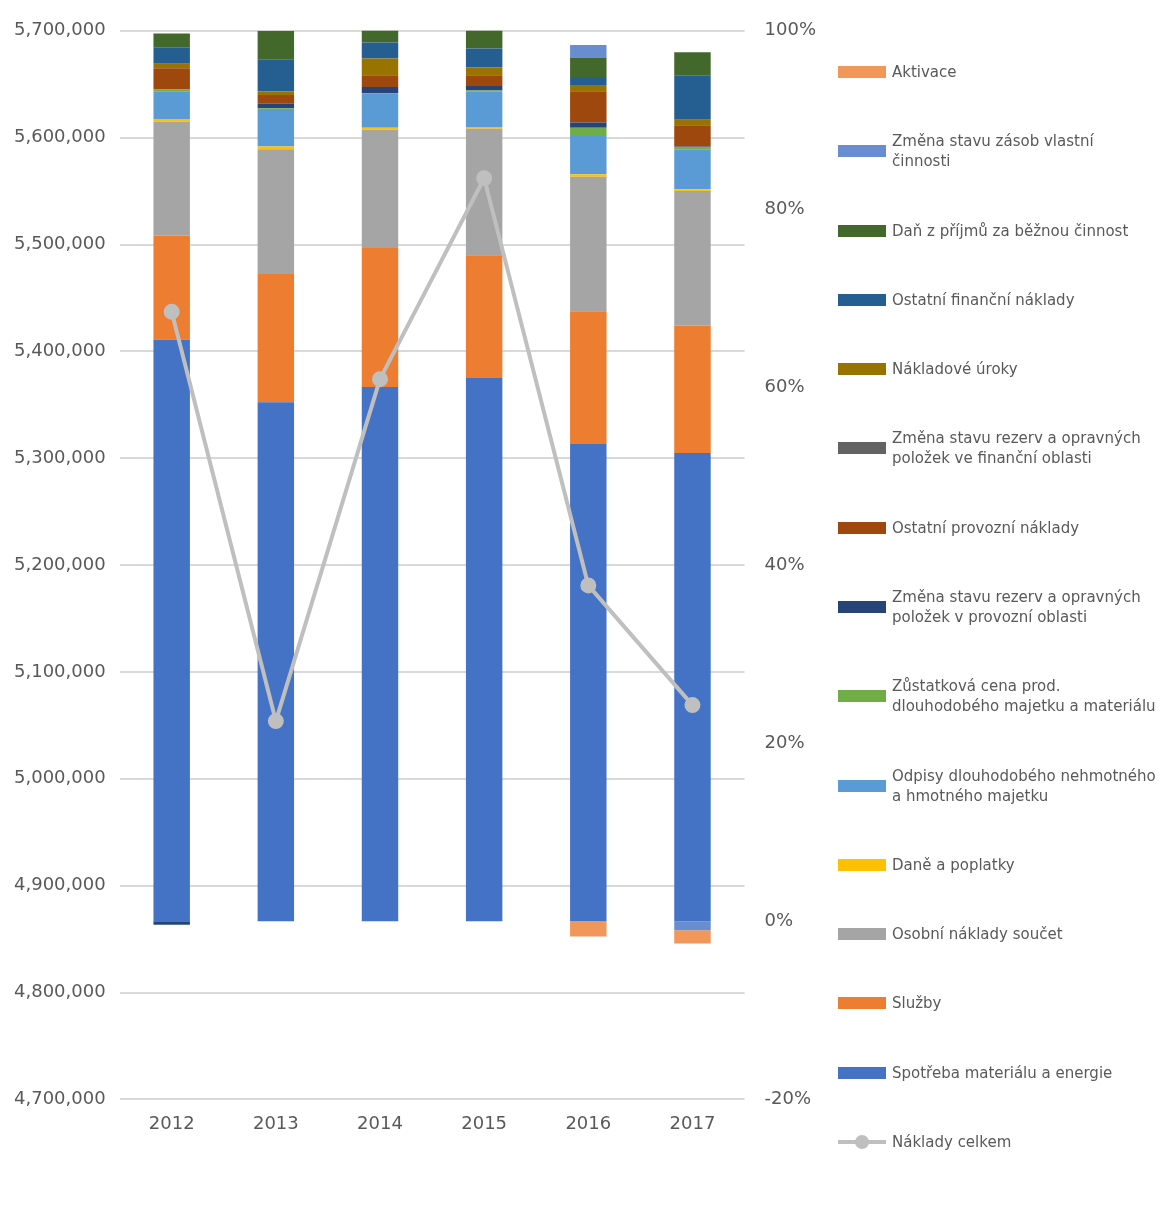 This screenshot has height=1209, width=1160. What do you see at coordinates (955, 369) in the screenshot?
I see `legend-label: Nákladové úroky` at bounding box center [955, 369].